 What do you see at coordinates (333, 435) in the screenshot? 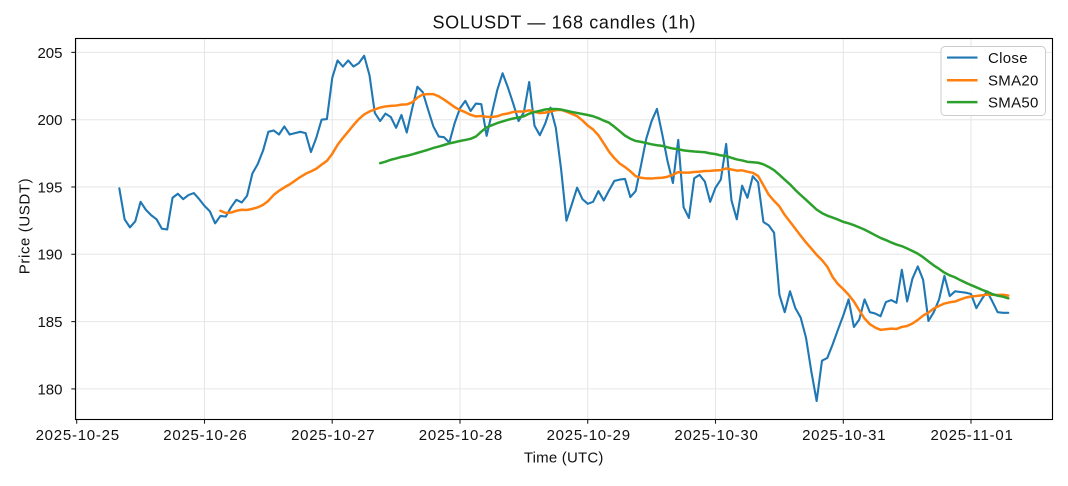
I see `svg-text: 2025-10-27` at bounding box center [333, 435].